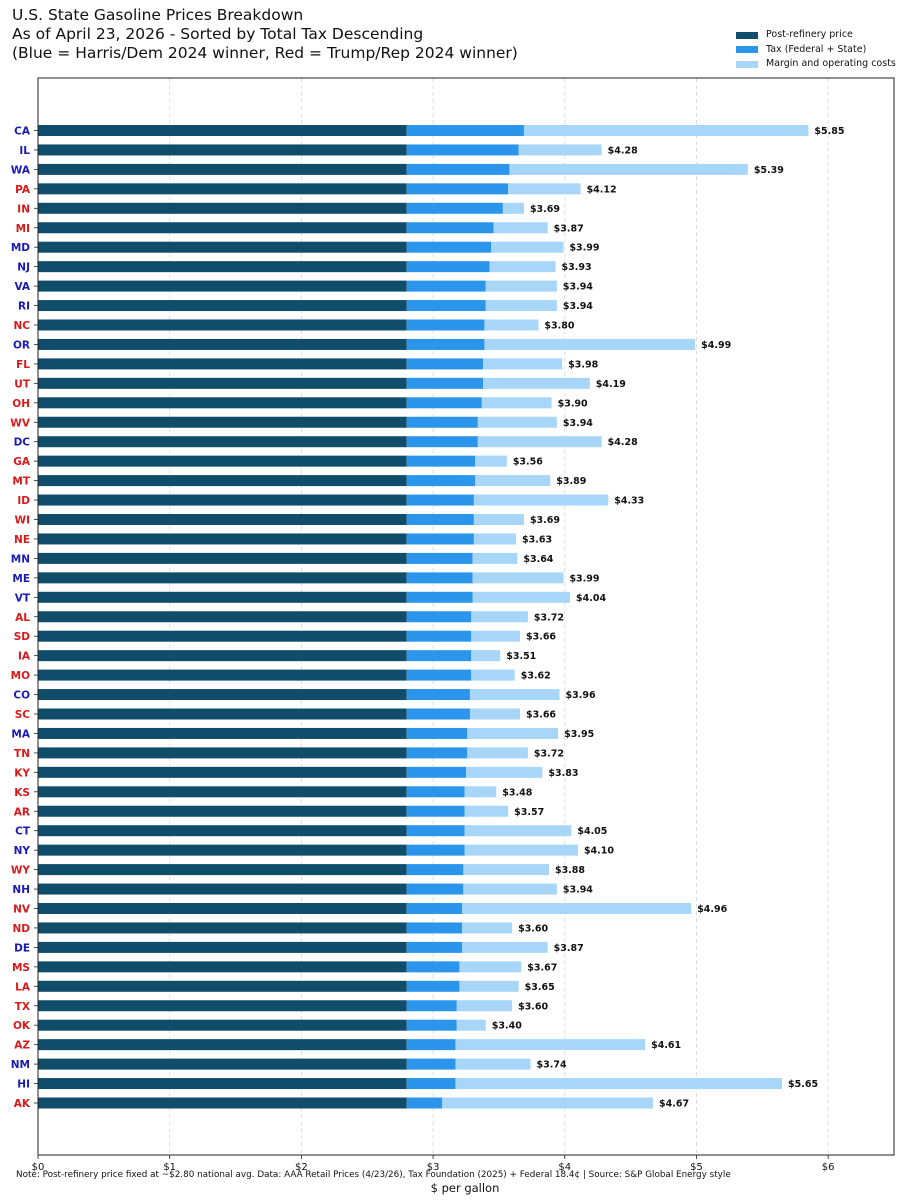  What do you see at coordinates (495, 636) in the screenshot?
I see `margin-bar-sd` at bounding box center [495, 636].